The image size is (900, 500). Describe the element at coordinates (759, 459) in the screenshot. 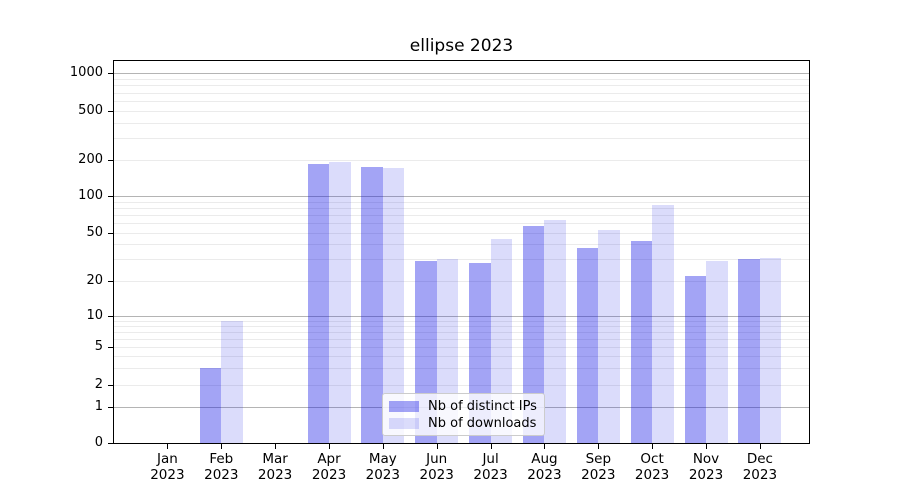

I see `x-axis-tick-label-month: Dec` at that location.